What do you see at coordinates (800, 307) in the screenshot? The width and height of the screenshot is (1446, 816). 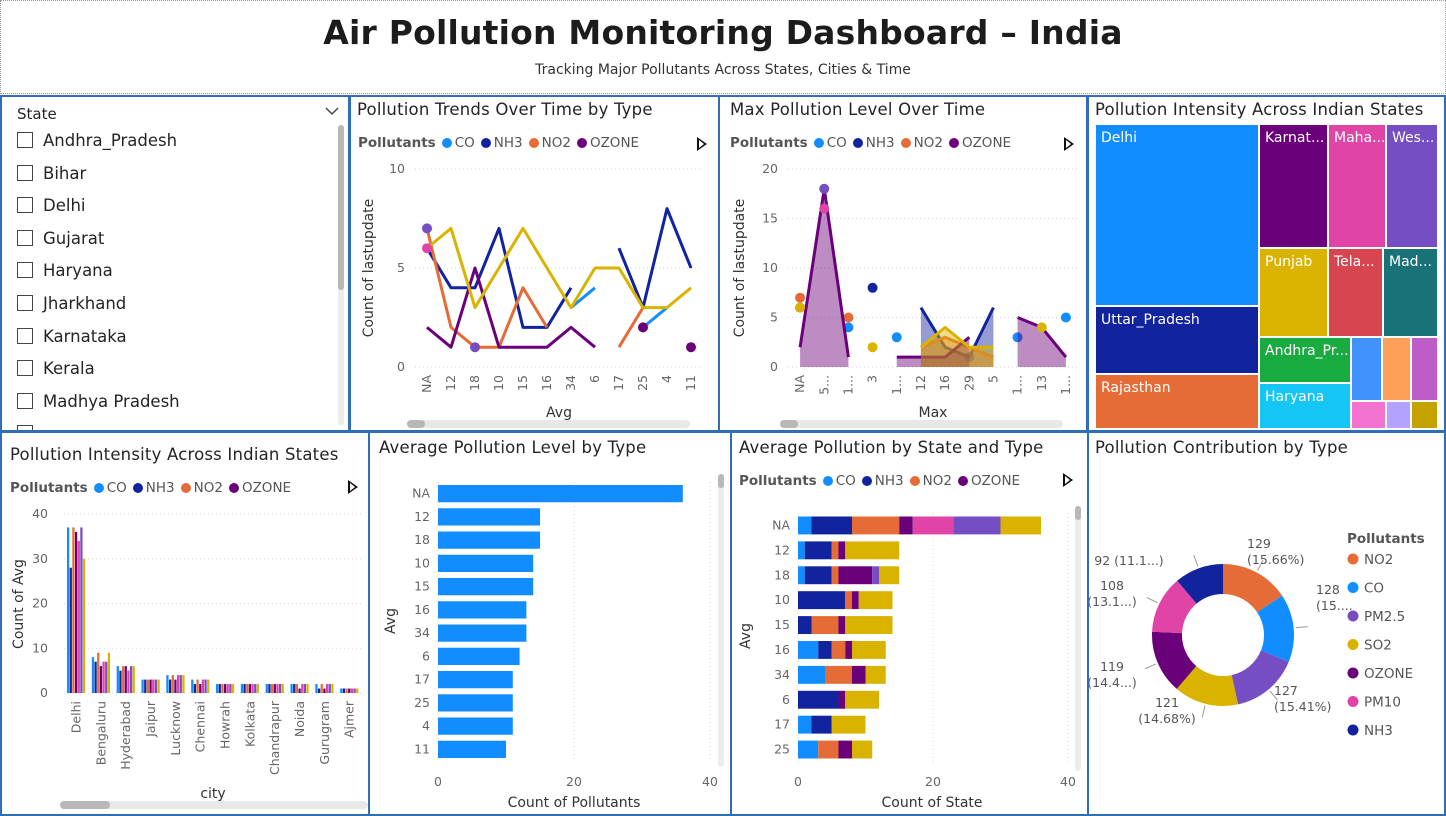 I see `point-so2` at bounding box center [800, 307].